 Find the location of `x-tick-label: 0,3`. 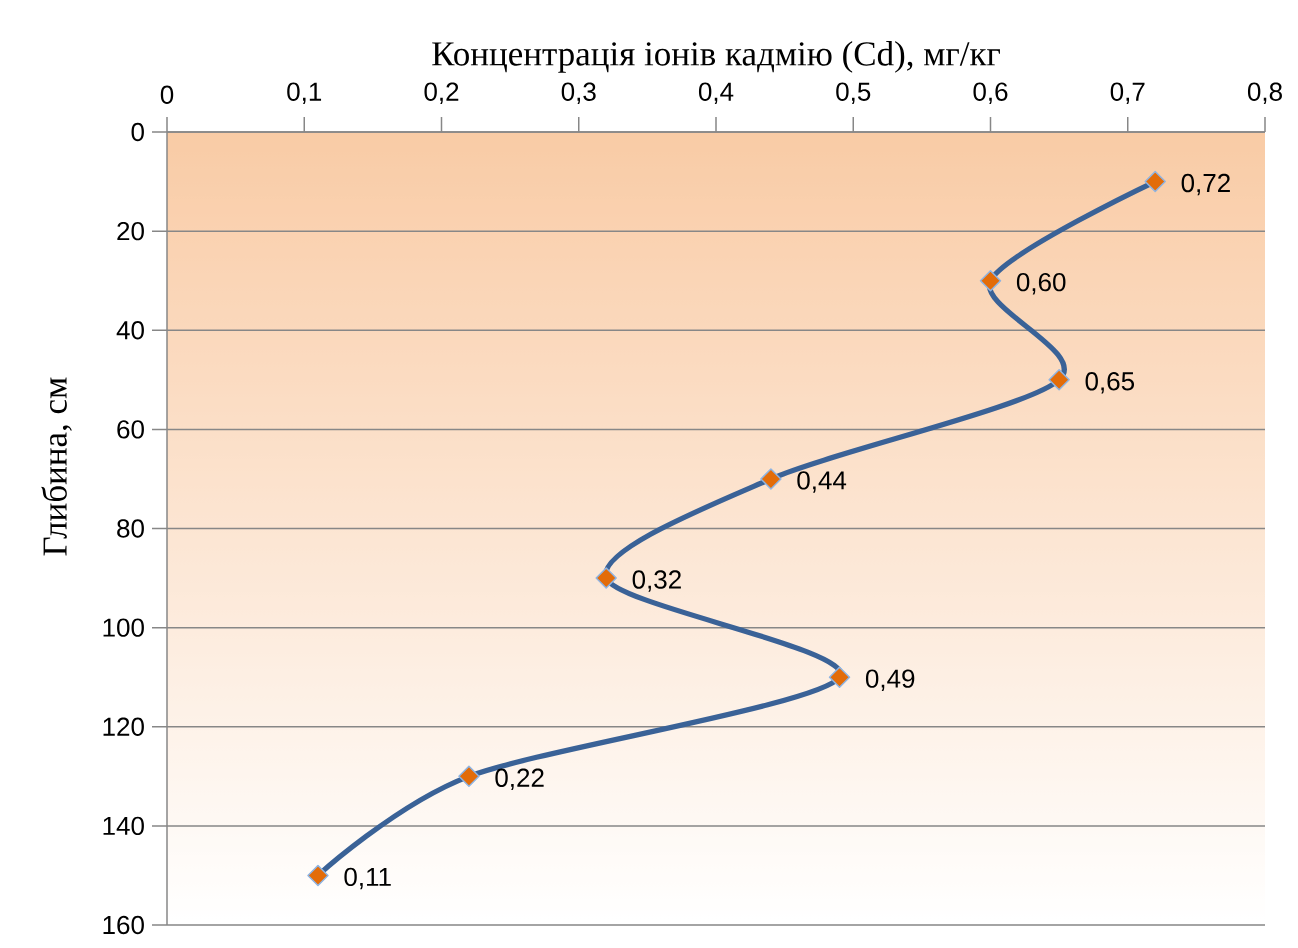

x-tick-label: 0,3 is located at coordinates (578, 93).